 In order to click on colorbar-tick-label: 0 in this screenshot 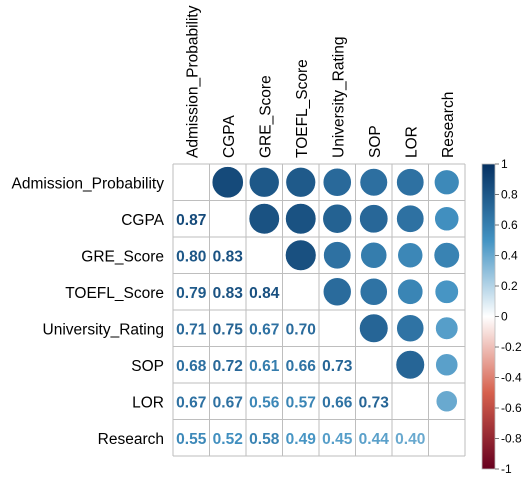, I will do `click(504, 317)`.